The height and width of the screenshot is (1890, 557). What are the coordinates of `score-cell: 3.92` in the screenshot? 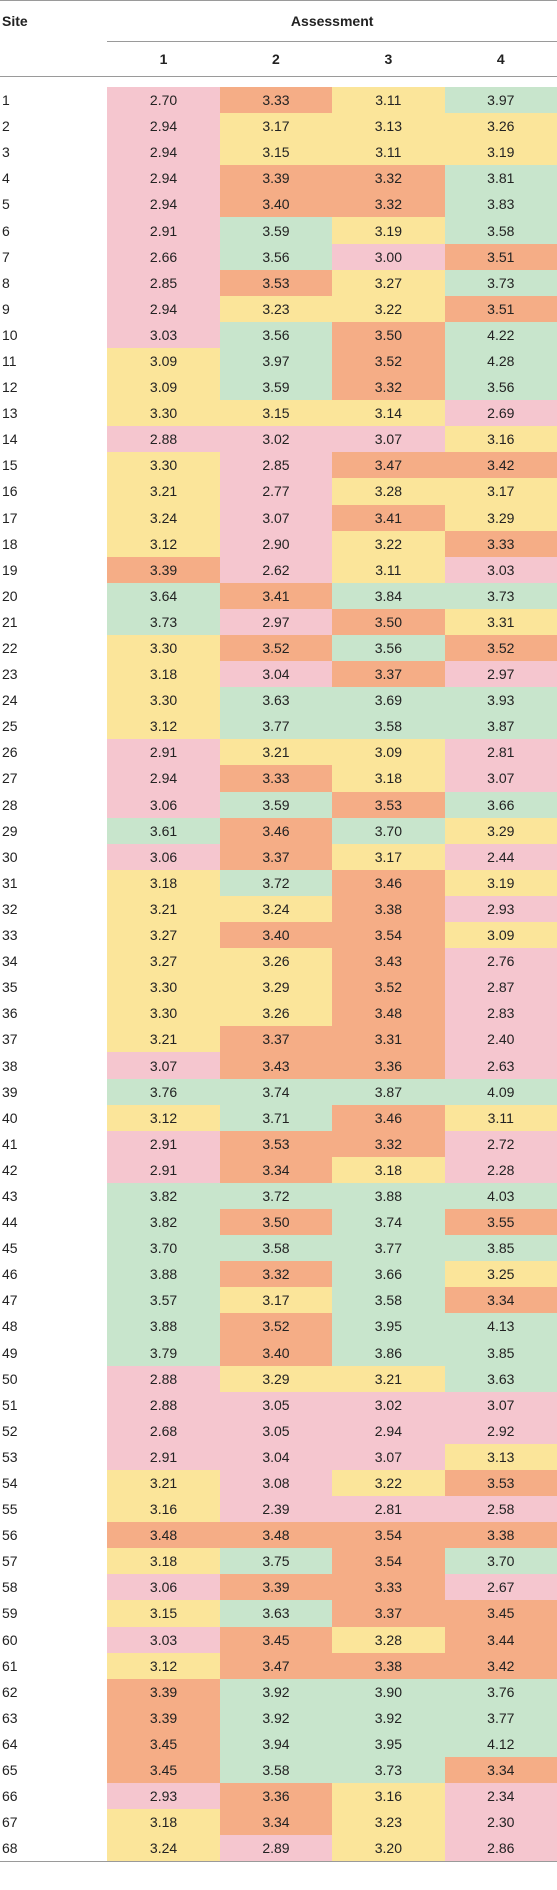 It's located at (388, 1717).